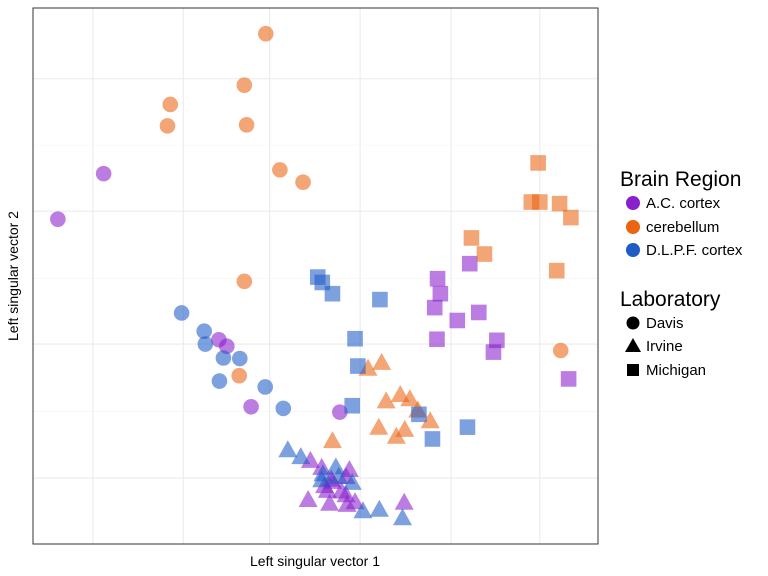 This screenshot has height=576, width=768. Describe the element at coordinates (670, 299) in the screenshot. I see `legend-lab-title: Laboratory` at that location.